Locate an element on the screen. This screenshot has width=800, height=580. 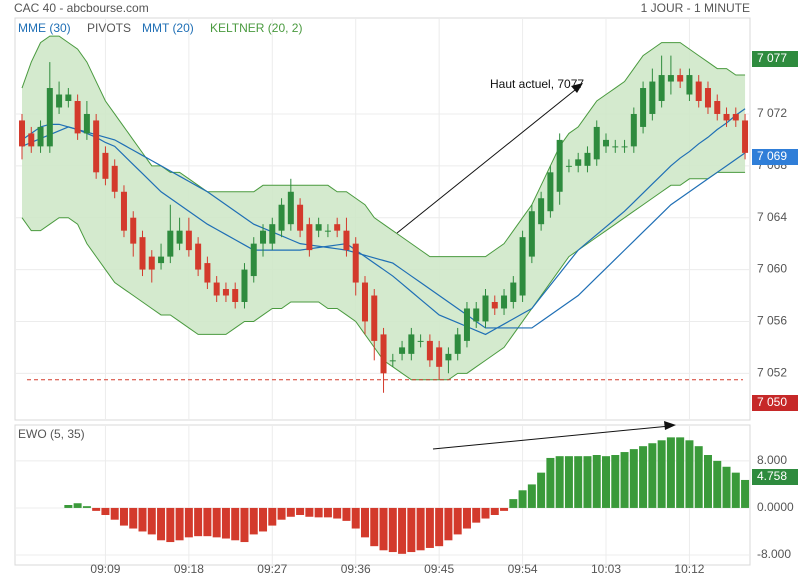
x-tick-label: 09:45 is located at coordinates (439, 569).